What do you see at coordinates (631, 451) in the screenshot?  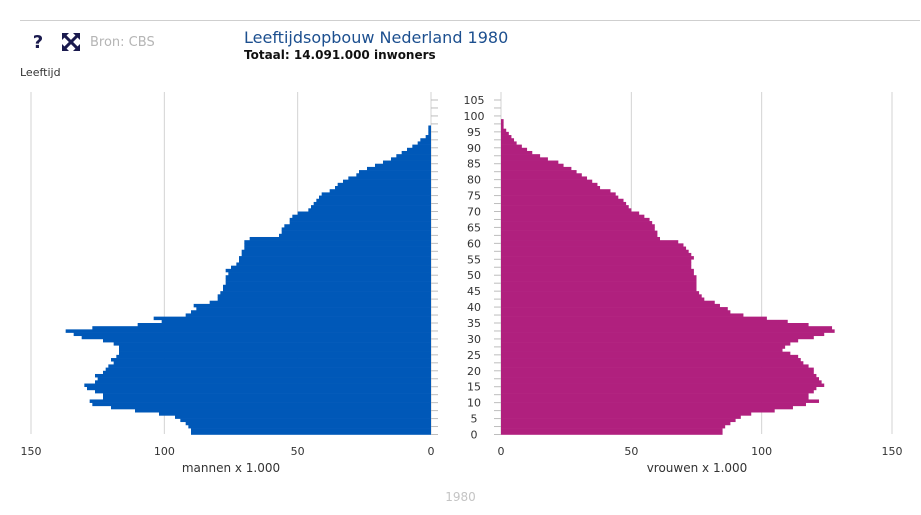 I see `x-tick-label-women: 50` at bounding box center [631, 451].